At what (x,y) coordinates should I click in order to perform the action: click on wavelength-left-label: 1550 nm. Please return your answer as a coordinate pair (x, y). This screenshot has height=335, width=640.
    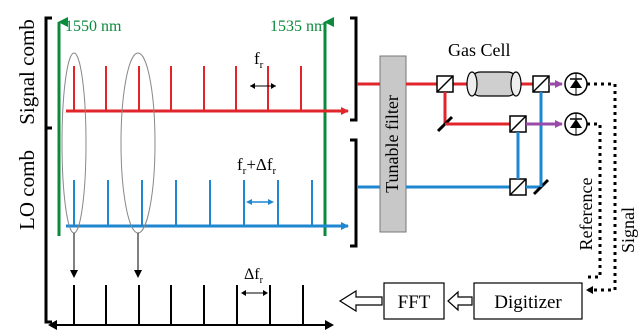
    Looking at the image, I should click on (93, 26).